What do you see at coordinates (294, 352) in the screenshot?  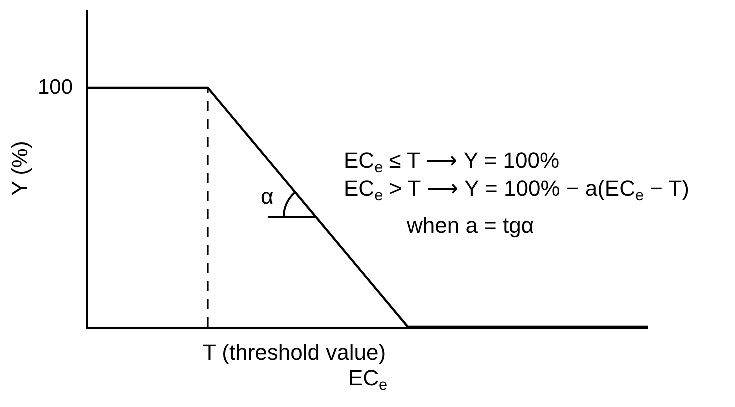 I see `threshold-label: T (threshold value)` at bounding box center [294, 352].